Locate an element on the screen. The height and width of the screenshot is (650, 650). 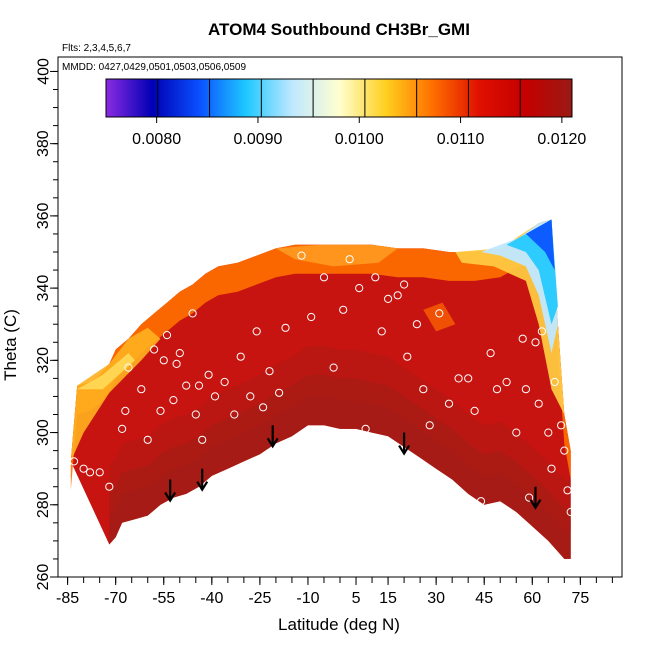
x-tick-label: -70 is located at coordinates (115, 598).